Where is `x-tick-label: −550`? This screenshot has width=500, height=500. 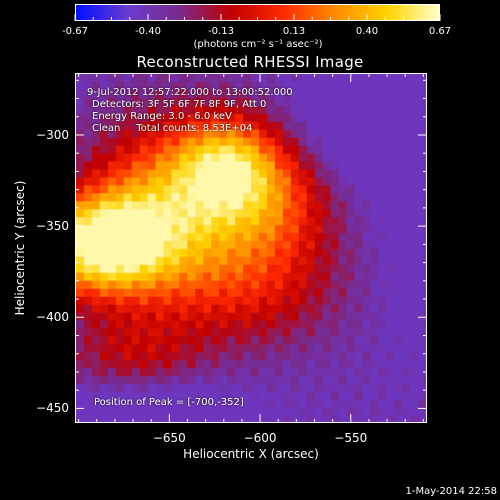
x-tick-label: −550 is located at coordinates (351, 438).